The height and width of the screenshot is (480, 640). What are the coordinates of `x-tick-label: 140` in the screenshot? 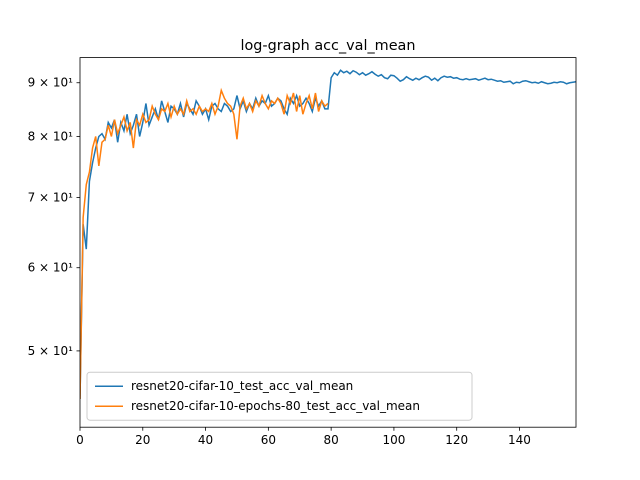 It's located at (519, 440).